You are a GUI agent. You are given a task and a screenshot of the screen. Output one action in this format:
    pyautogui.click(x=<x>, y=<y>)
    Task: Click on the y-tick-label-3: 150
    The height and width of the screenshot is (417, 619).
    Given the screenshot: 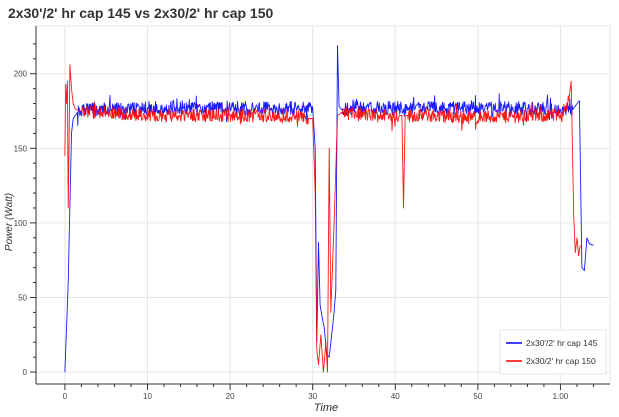 What is the action you would take?
    pyautogui.click(x=21, y=148)
    